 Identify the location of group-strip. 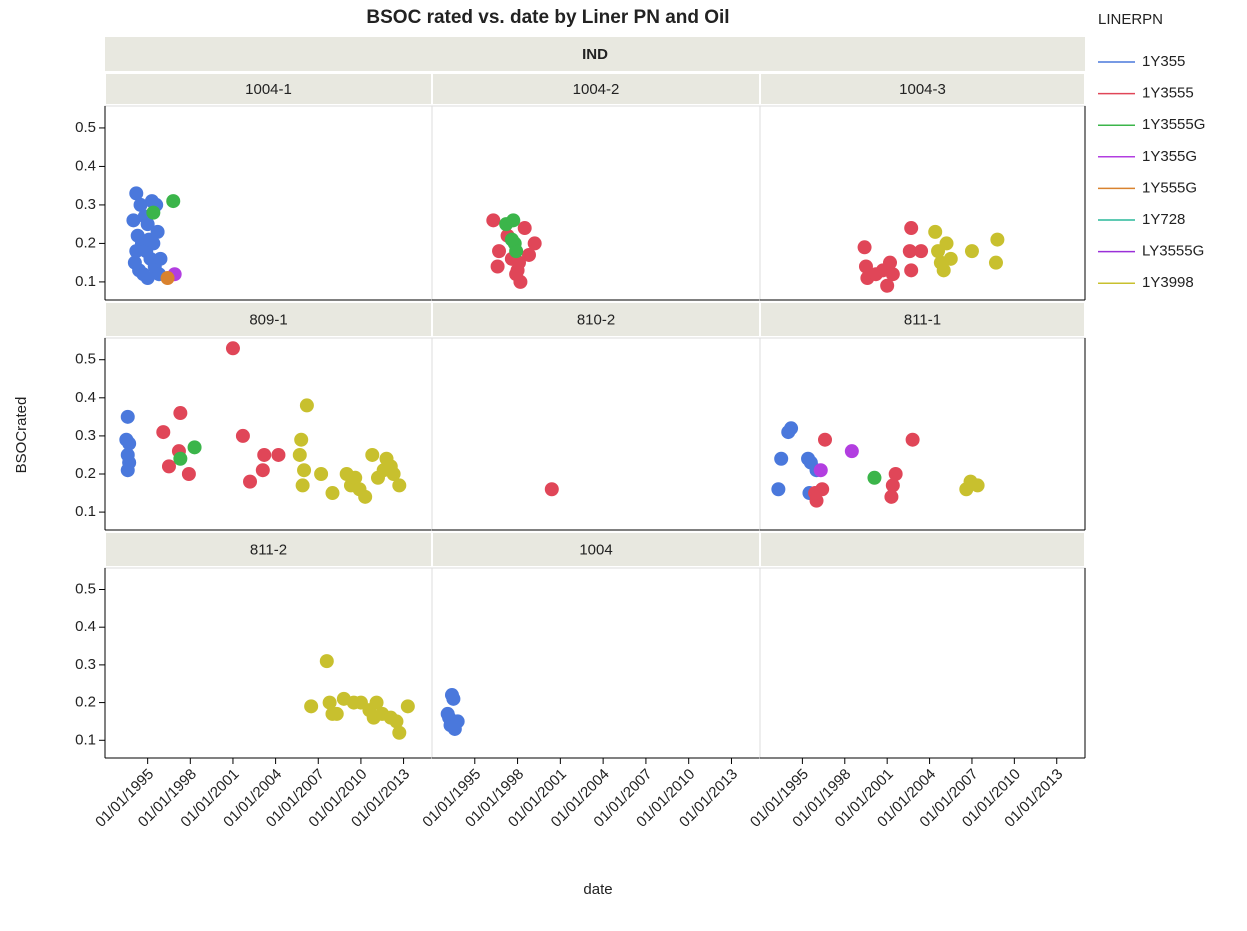
(595, 54).